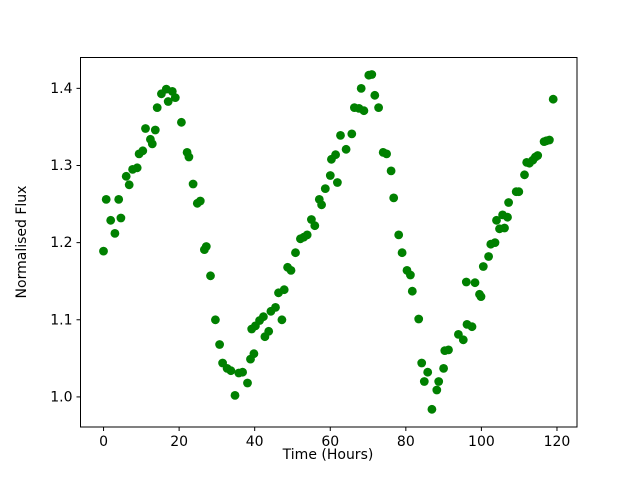 The height and width of the screenshot is (480, 640). What do you see at coordinates (179, 442) in the screenshot?
I see `x-tick-label: 20` at bounding box center [179, 442].